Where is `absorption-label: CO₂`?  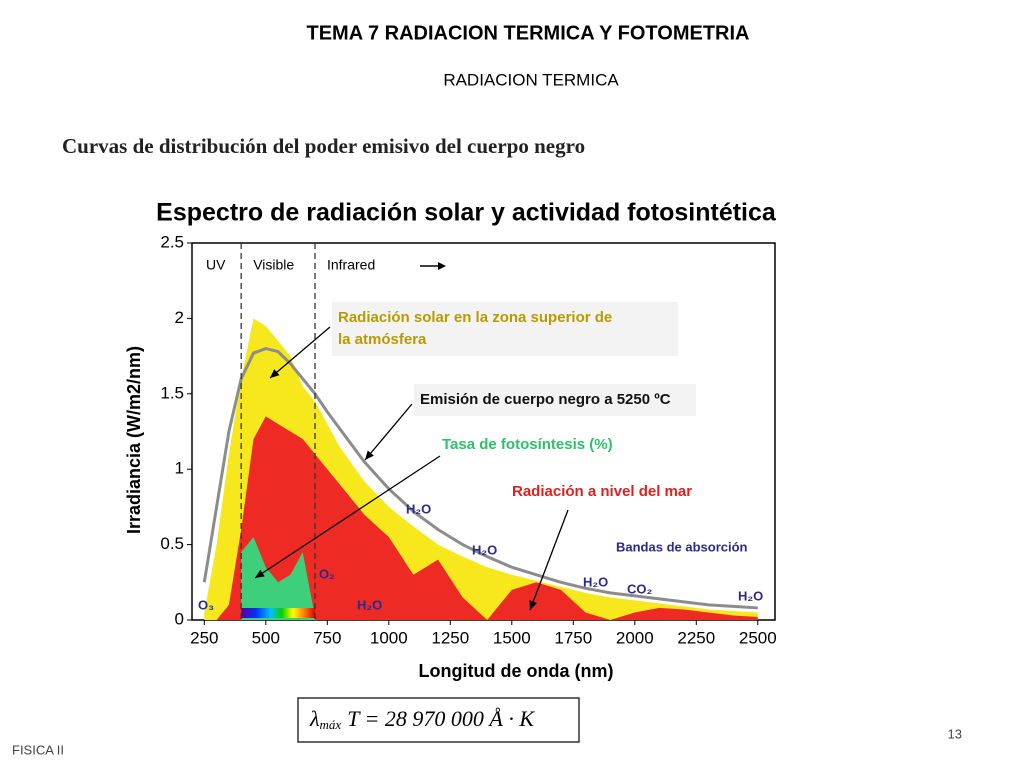 absorption-label: CO₂ is located at coordinates (640, 588).